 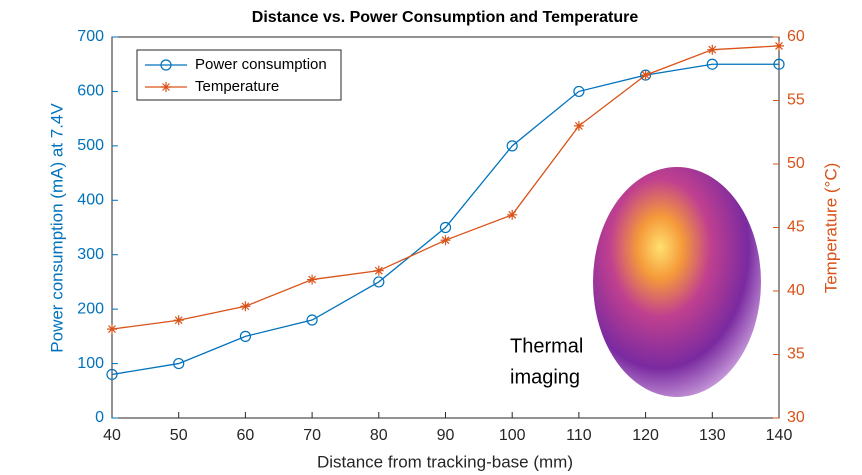 I want to click on y-tick-label: 200, so click(x=90, y=308).